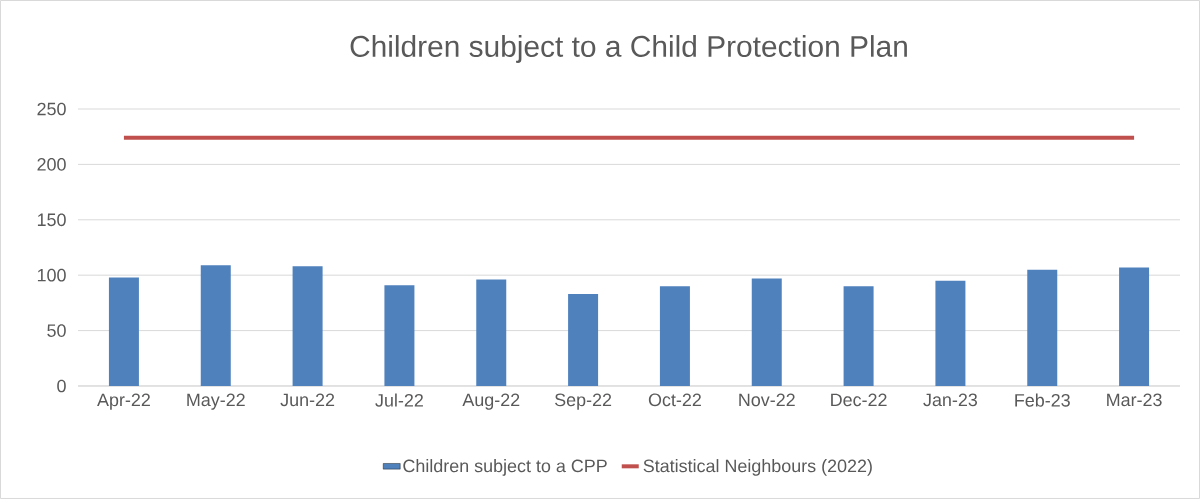  Describe the element at coordinates (767, 400) in the screenshot. I see `x-tick-label: Nov-22` at that location.